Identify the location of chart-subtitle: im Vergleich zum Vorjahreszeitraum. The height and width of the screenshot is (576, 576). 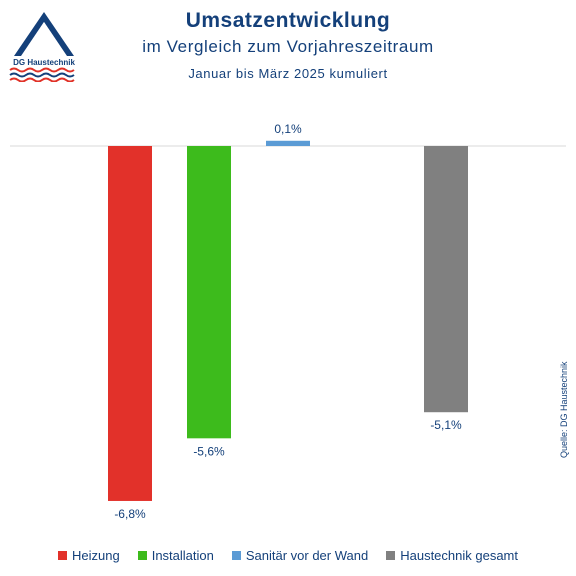
(288, 46).